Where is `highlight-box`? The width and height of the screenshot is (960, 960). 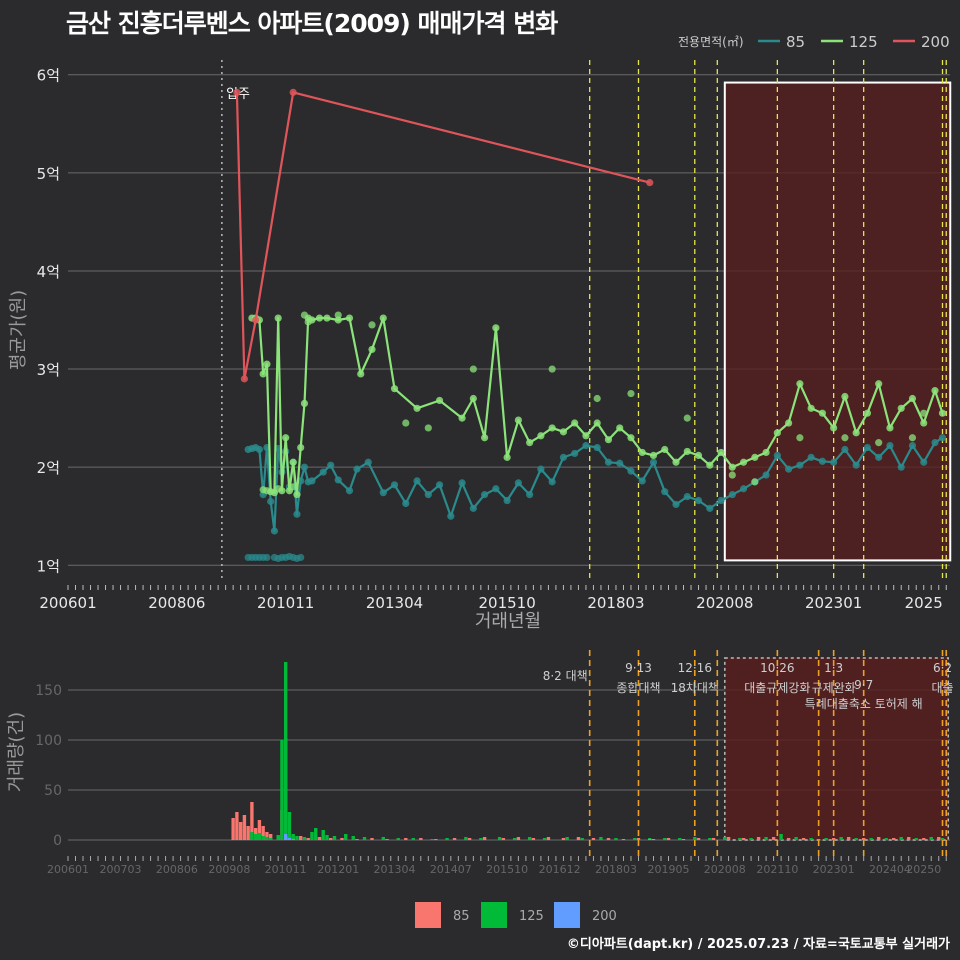
highlight-box is located at coordinates (837, 321).